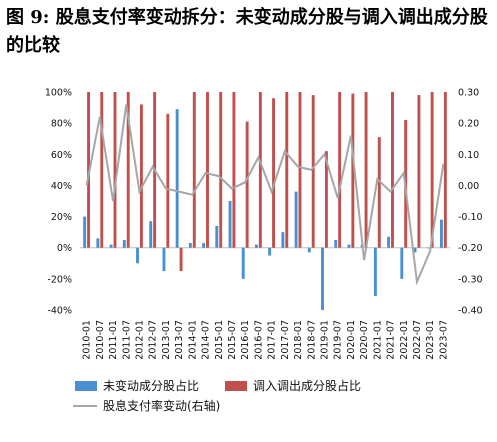 This screenshot has height=442, width=497. What do you see at coordinates (338, 340) in the screenshot?
I see `x-tick-label: 2019-07` at bounding box center [338, 340].